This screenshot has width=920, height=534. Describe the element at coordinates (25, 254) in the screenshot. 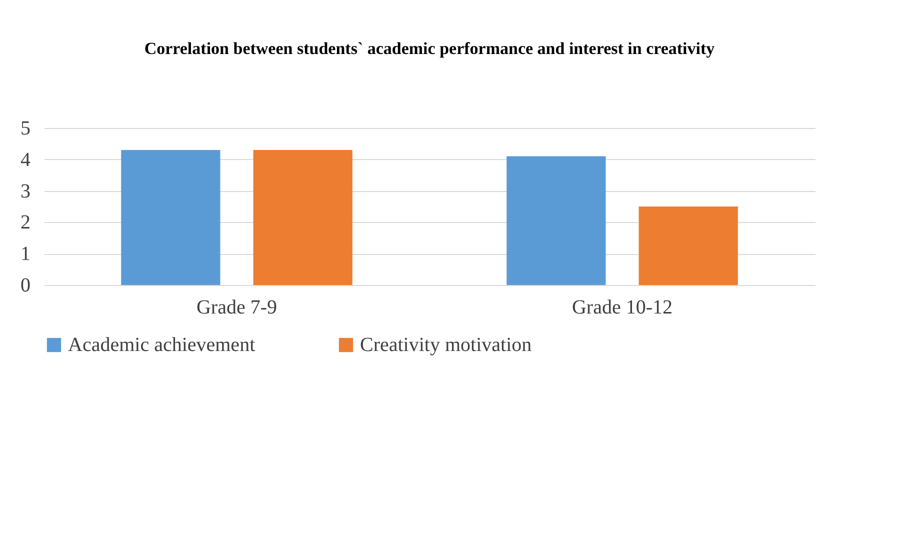

I see `y-tick-label: 1` at that location.